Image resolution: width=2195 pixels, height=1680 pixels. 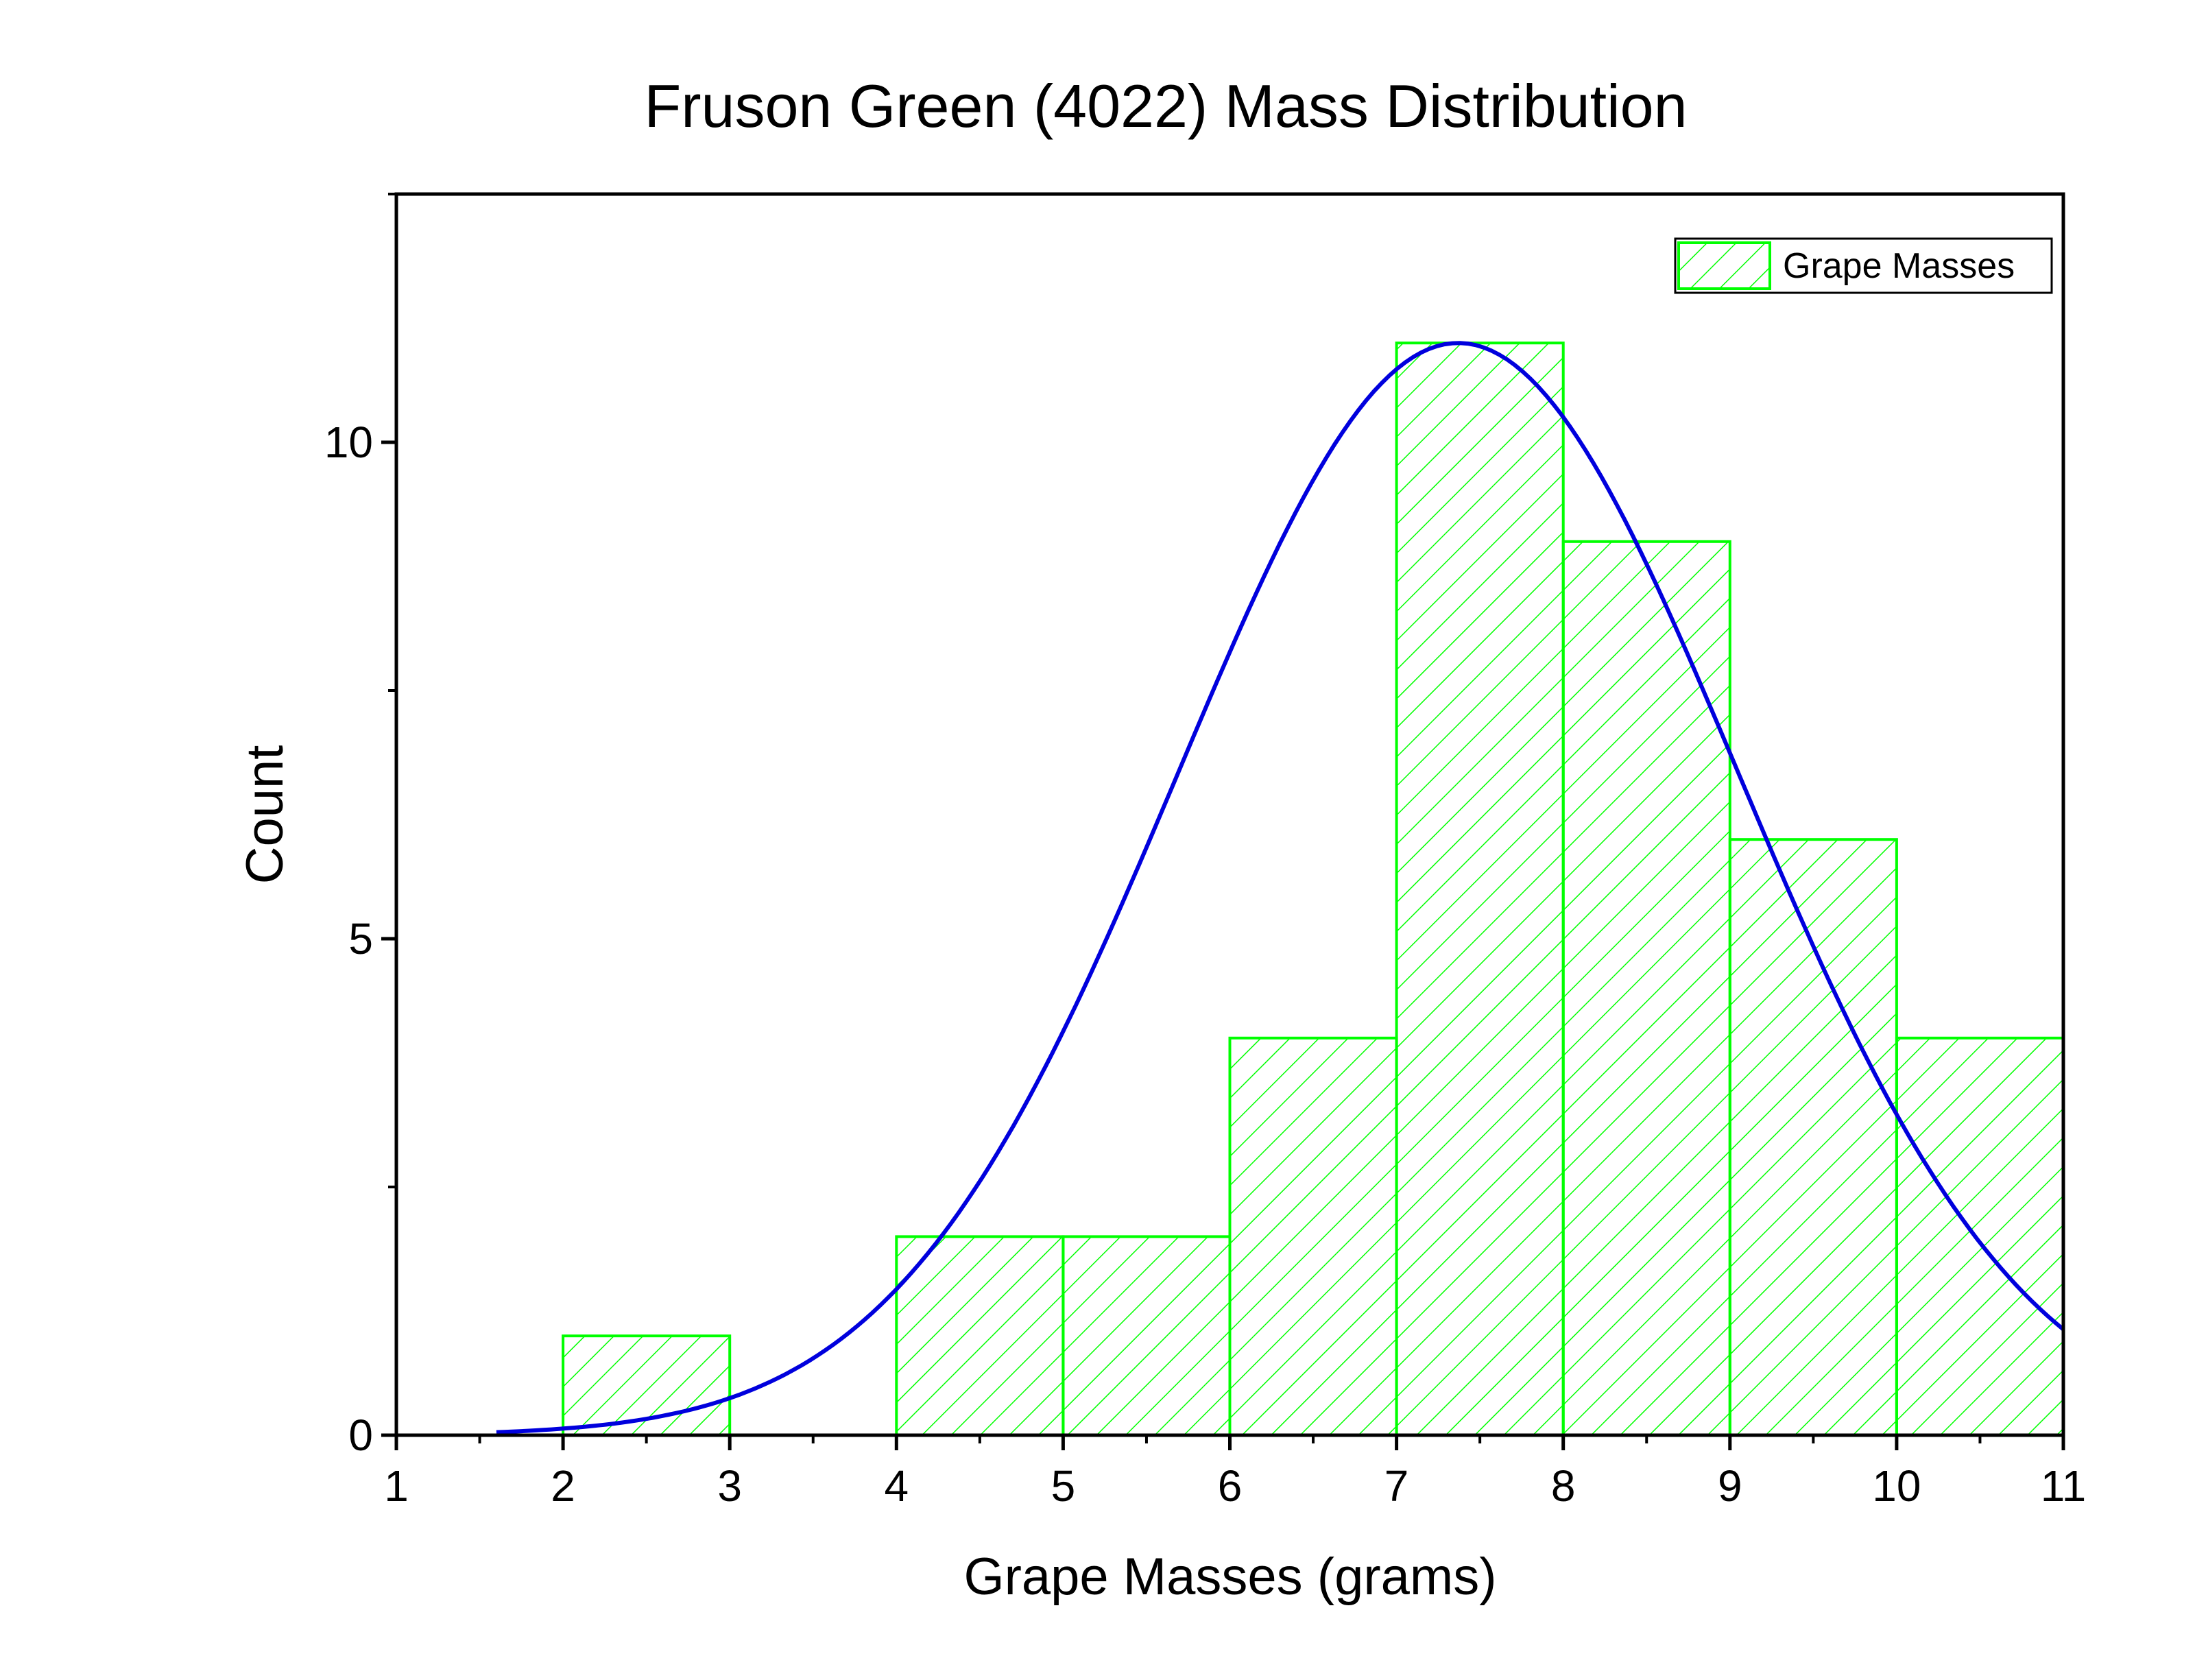 What do you see at coordinates (1563, 1486) in the screenshot?
I see `x-tick-label: 8` at bounding box center [1563, 1486].